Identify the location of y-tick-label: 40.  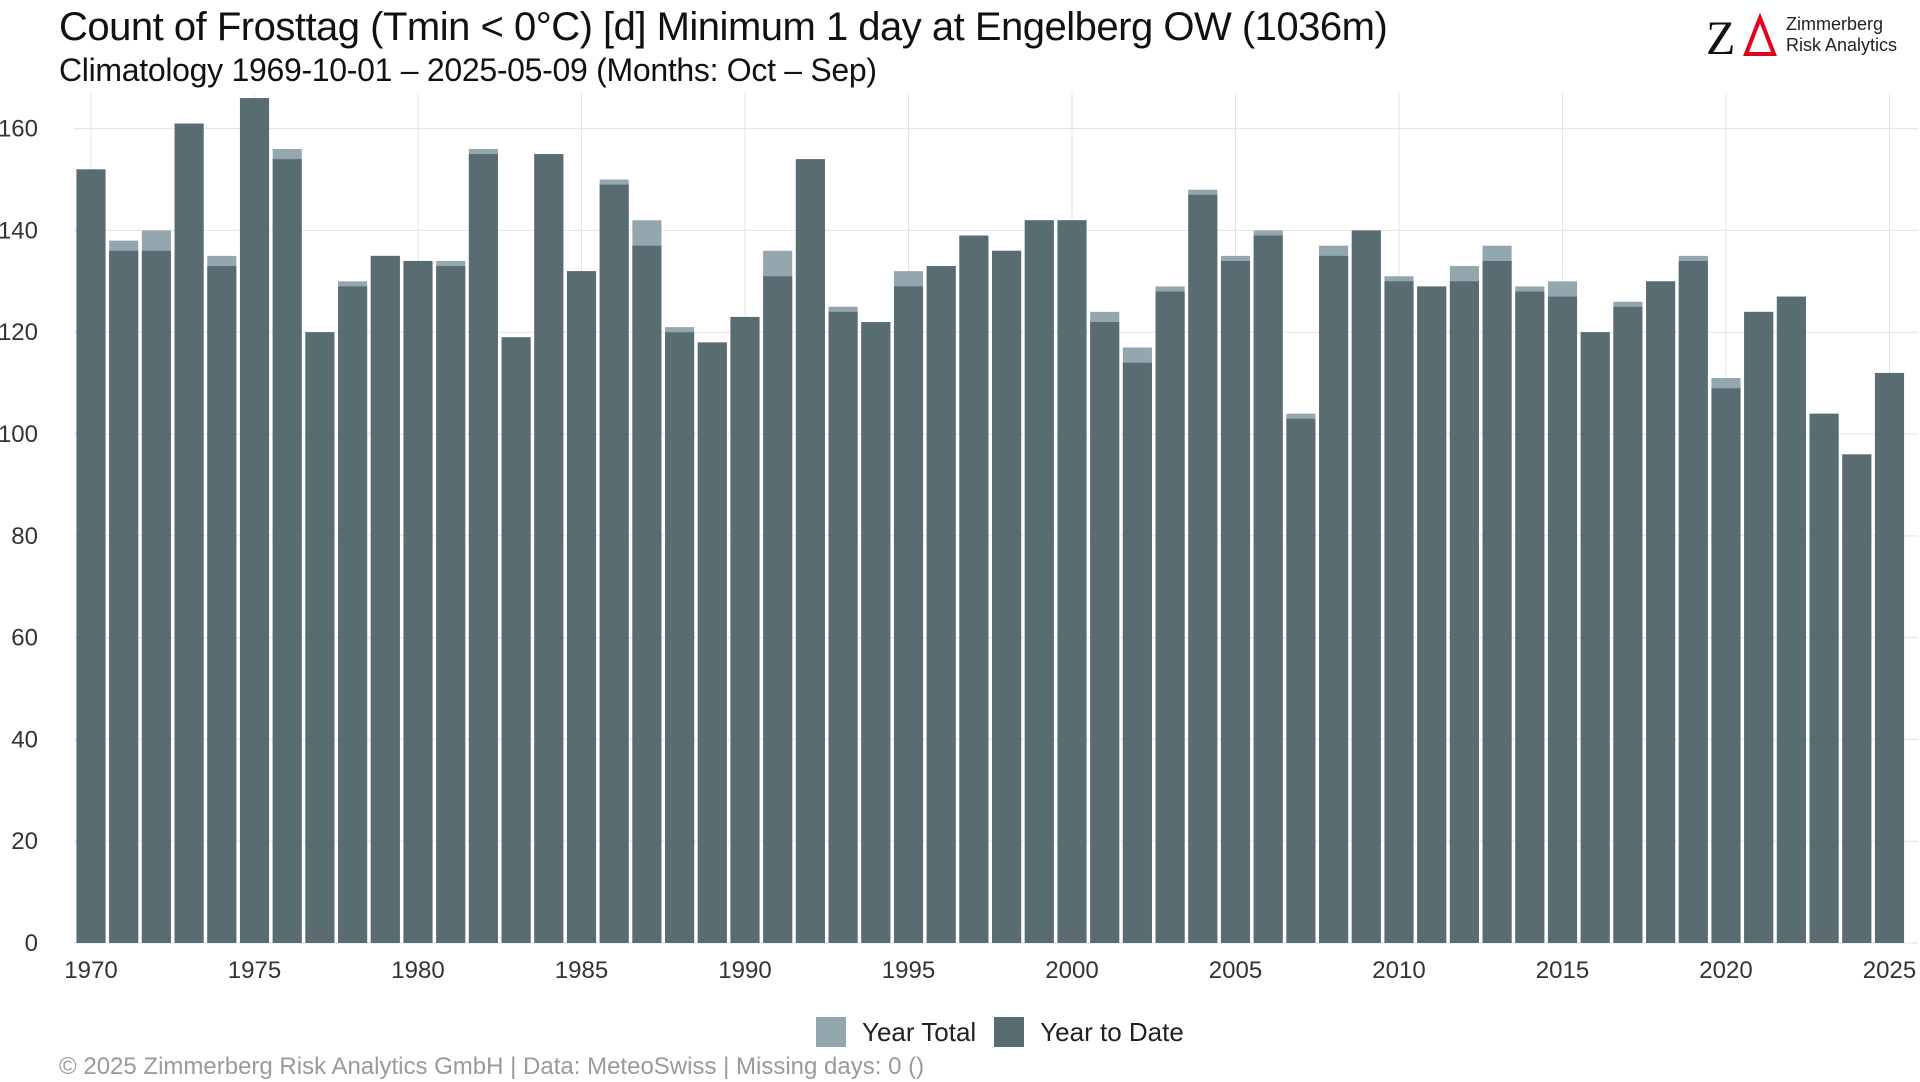
(24, 739).